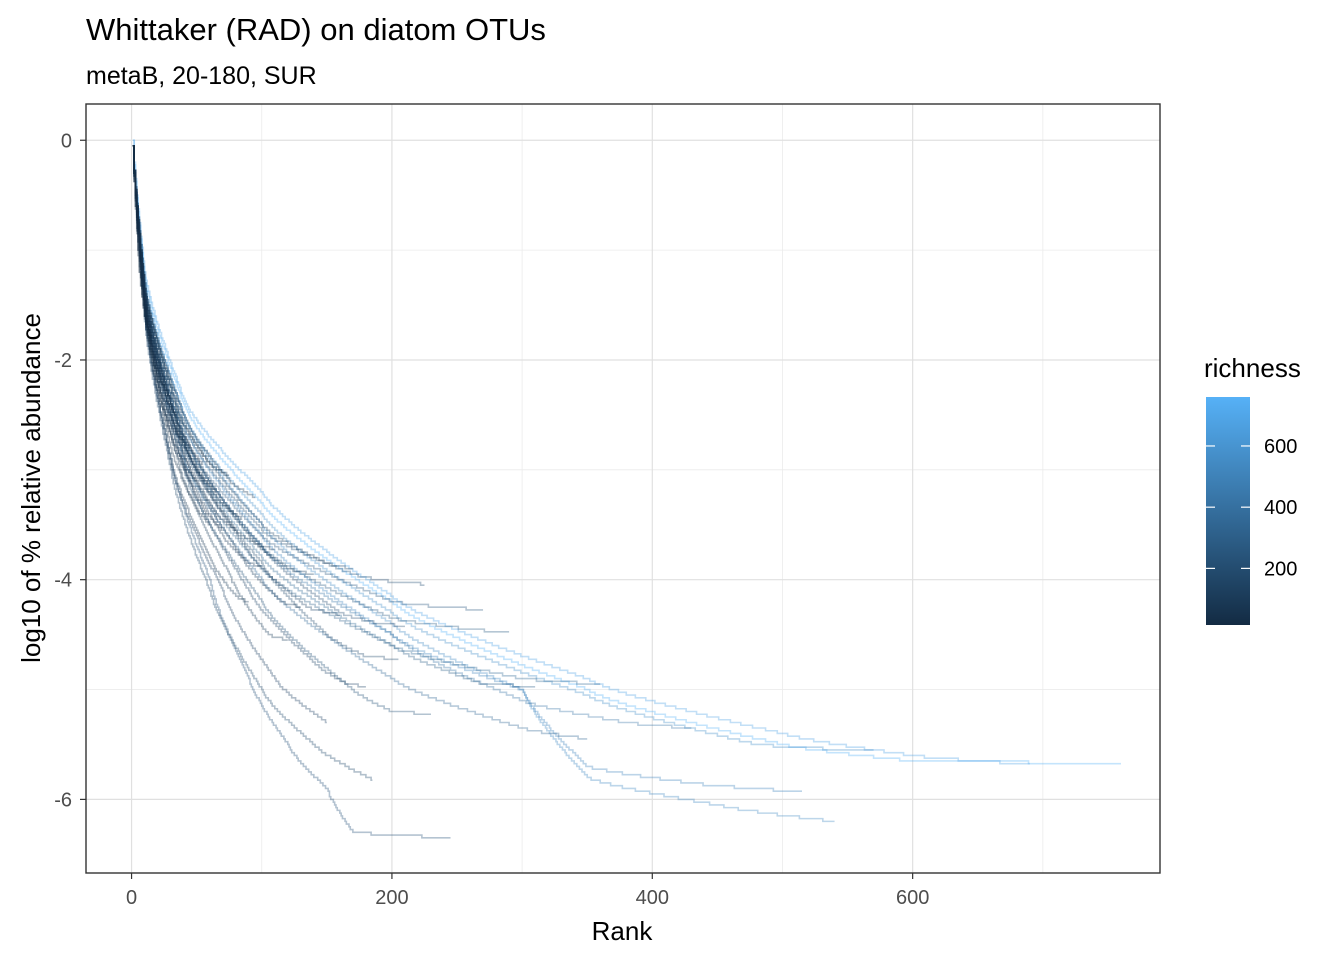 The image size is (1344, 960). I want to click on legend-tick-label: 600, so click(1280, 447).